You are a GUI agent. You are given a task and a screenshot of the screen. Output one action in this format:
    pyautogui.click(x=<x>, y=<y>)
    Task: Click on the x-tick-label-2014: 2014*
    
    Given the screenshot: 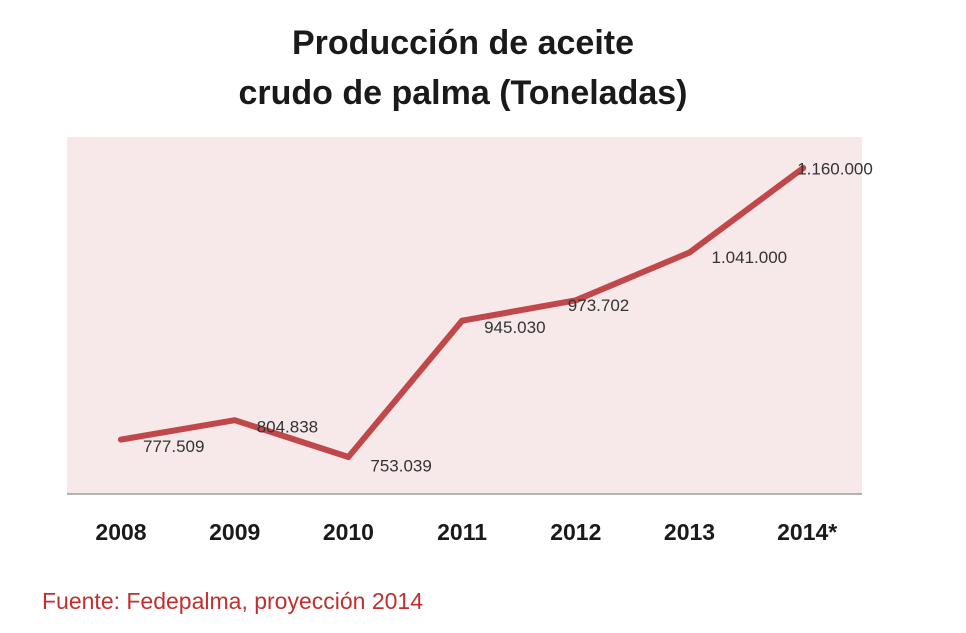 What is the action you would take?
    pyautogui.click(x=807, y=532)
    